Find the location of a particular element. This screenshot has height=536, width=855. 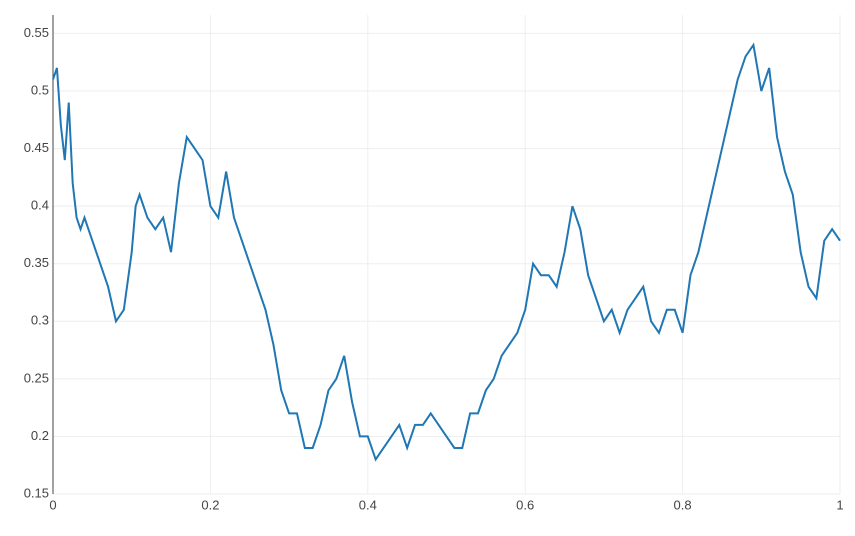

y-tick-label: 0.45 is located at coordinates (36, 147).